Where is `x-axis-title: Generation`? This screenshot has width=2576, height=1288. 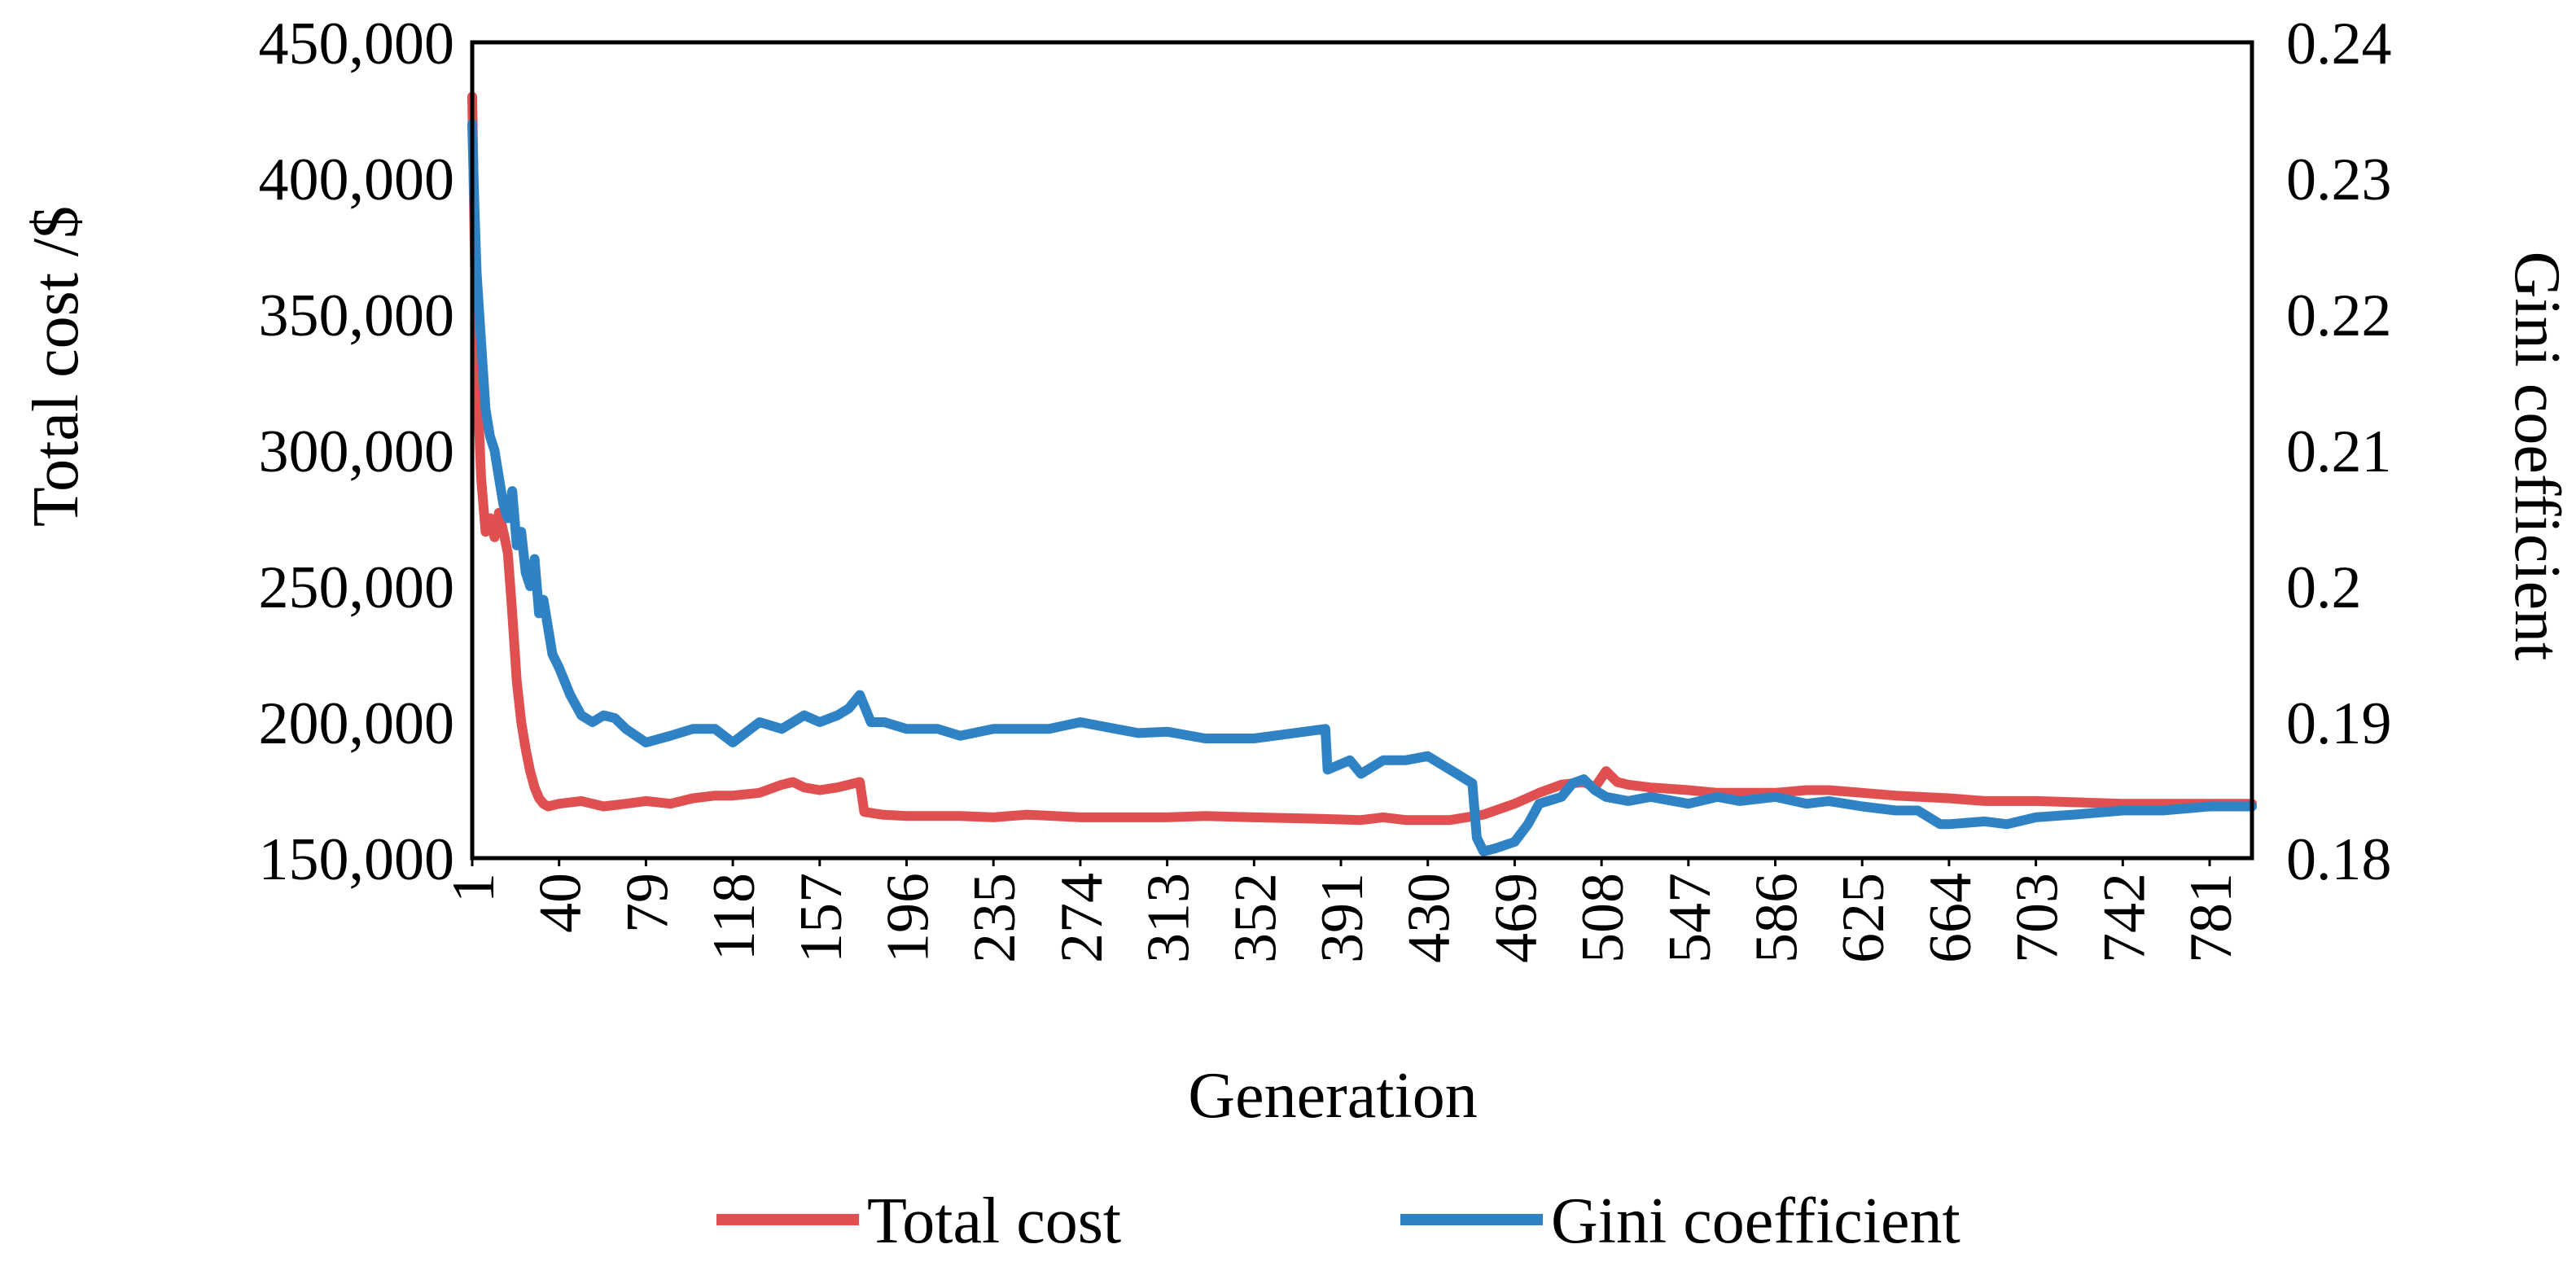
x-axis-title: Generation is located at coordinates (1332, 1096).